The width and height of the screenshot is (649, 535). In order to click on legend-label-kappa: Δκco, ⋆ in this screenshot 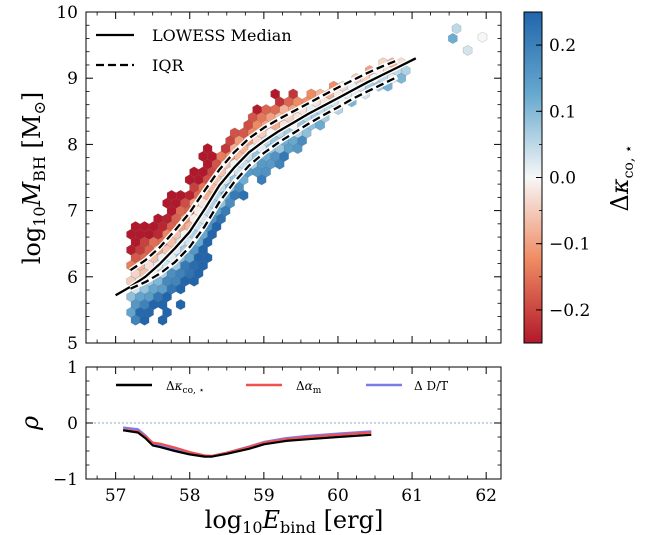, I will do `click(185, 387)`.